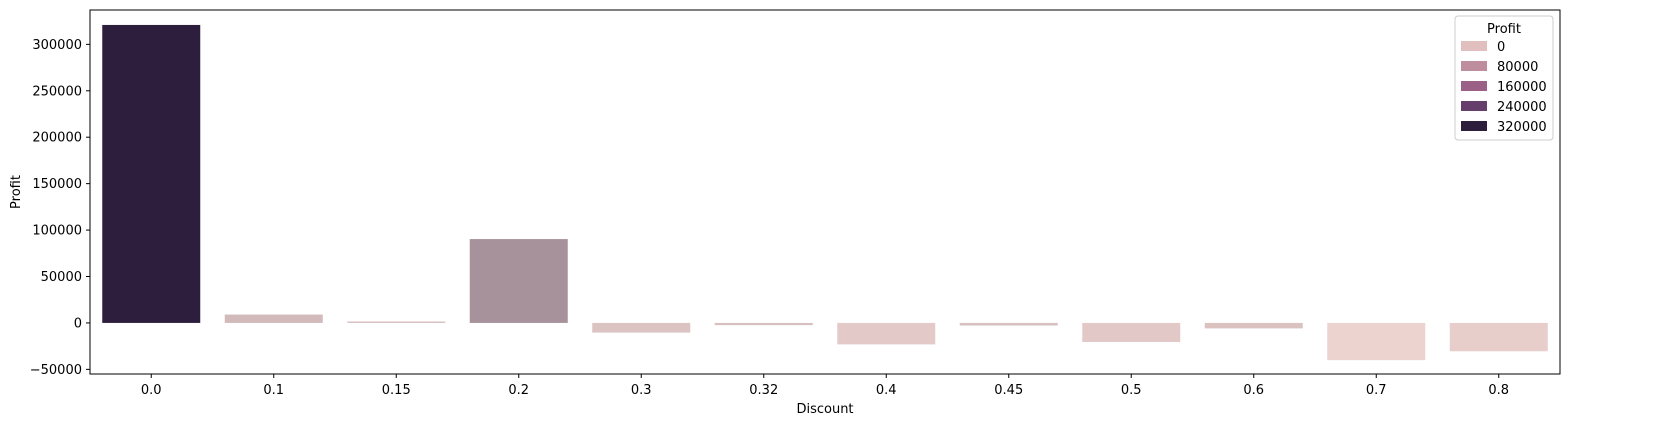 This screenshot has width=1654, height=448. What do you see at coordinates (273, 318) in the screenshot?
I see `bar-0.1` at bounding box center [273, 318].